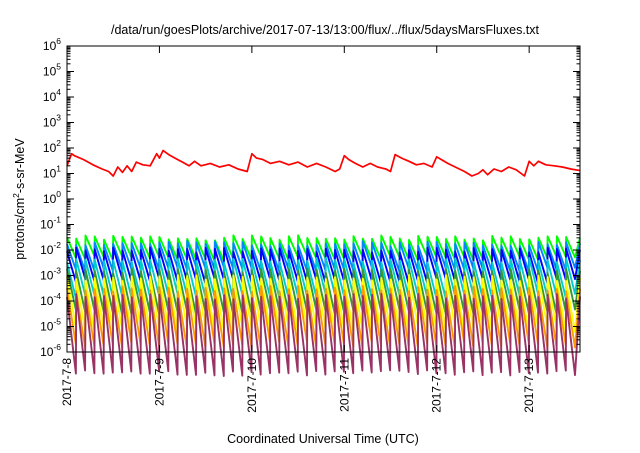 The width and height of the screenshot is (640, 453). Describe the element at coordinates (50, 248) in the screenshot. I see `y-tick-label: 10⁻²` at that location.